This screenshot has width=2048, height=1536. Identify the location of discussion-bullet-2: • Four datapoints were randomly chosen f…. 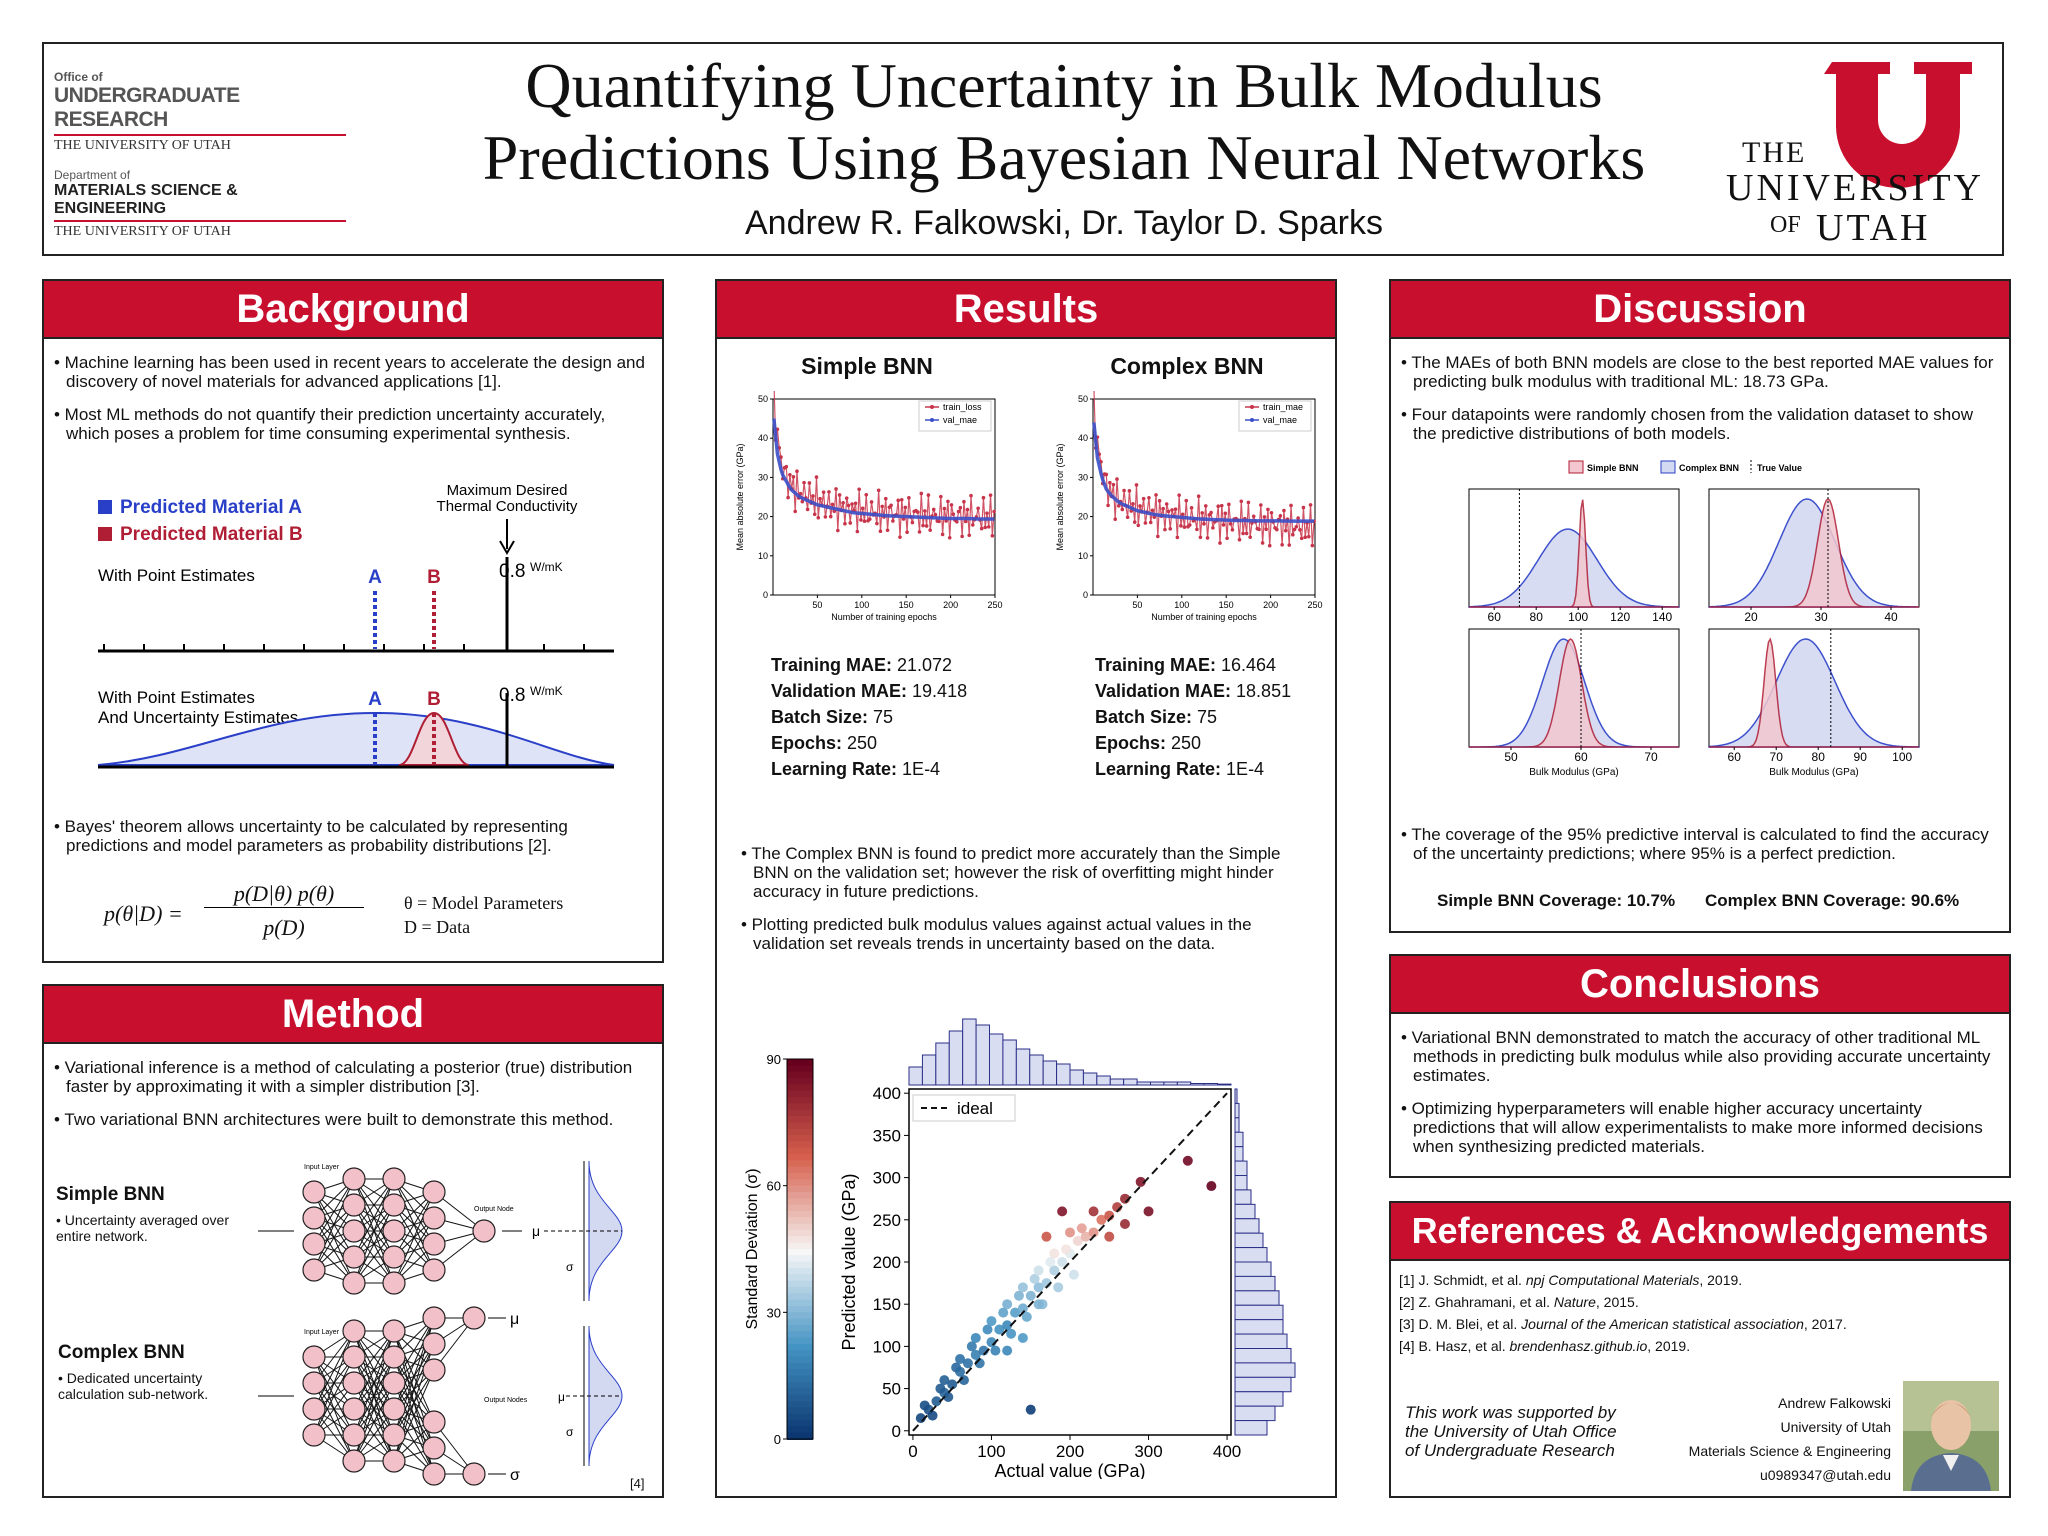
(1687, 424).